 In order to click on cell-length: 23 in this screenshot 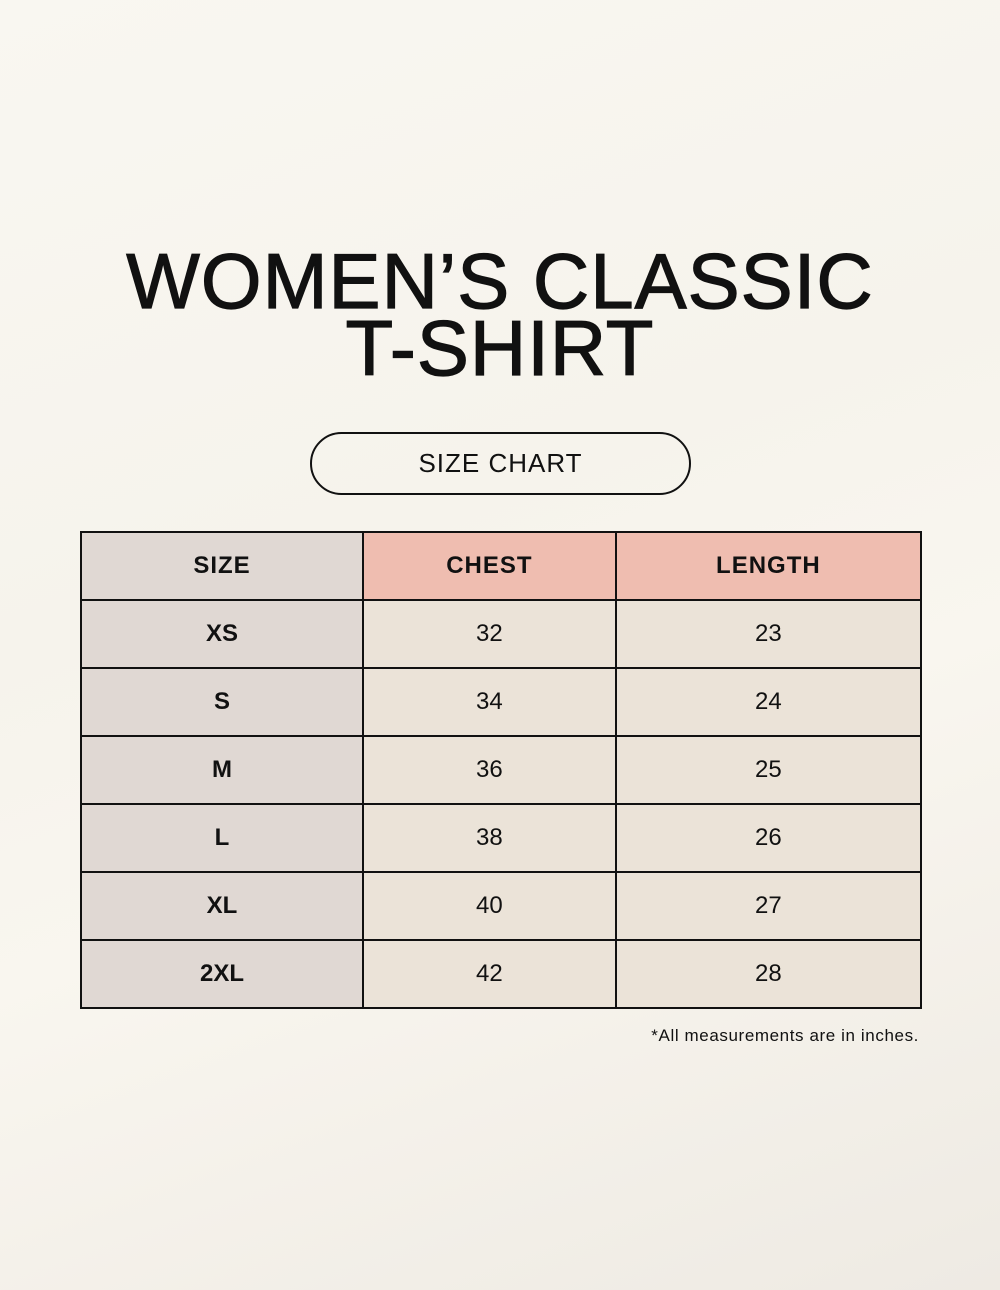, I will do `click(768, 634)`.